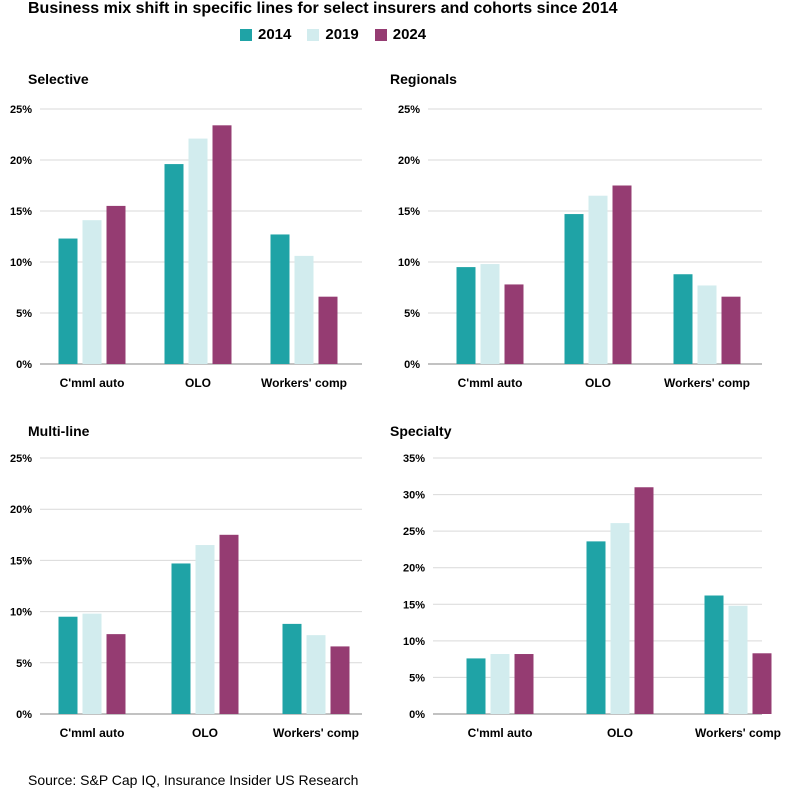 Image resolution: width=800 pixels, height=793 pixels. I want to click on bar-selective-workers-comp-2019, so click(304, 309).